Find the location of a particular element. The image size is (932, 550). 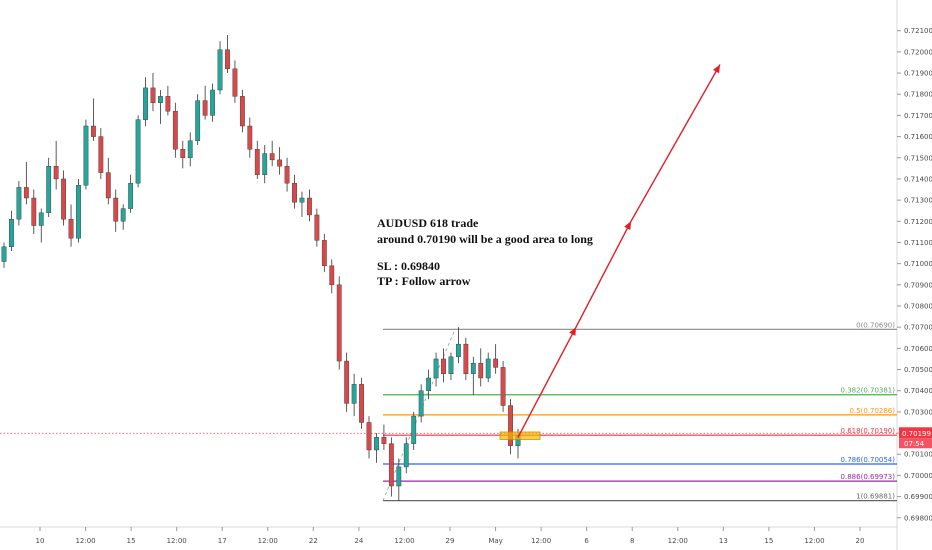

time-tick-label: May is located at coordinates (495, 541).